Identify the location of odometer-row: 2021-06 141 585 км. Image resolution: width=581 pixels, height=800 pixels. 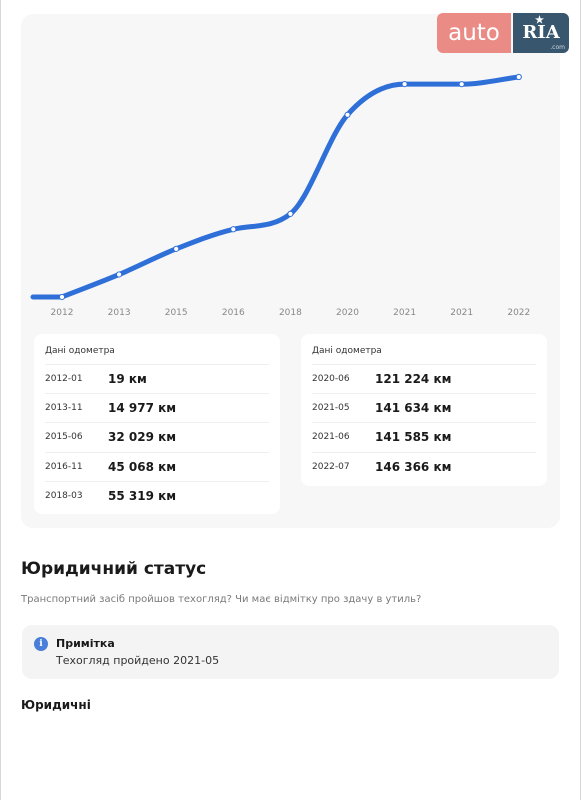
(424, 436).